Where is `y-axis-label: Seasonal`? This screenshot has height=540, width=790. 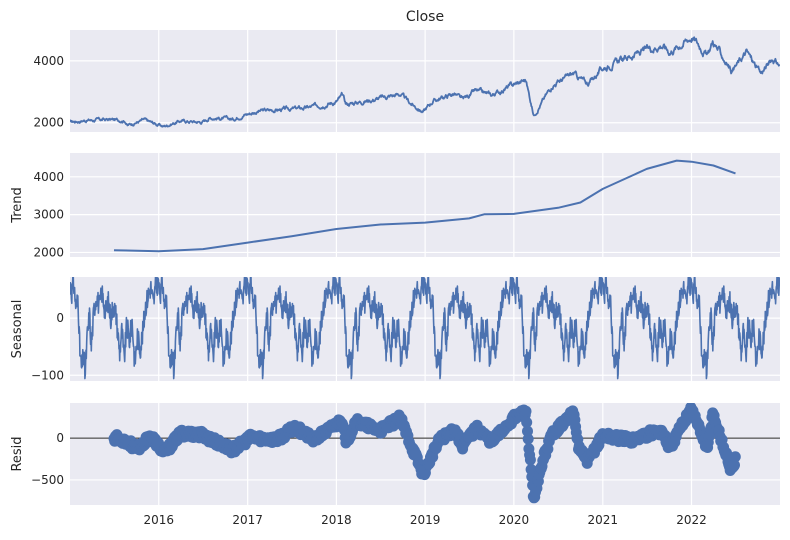 y-axis-label: Seasonal is located at coordinates (17, 329).